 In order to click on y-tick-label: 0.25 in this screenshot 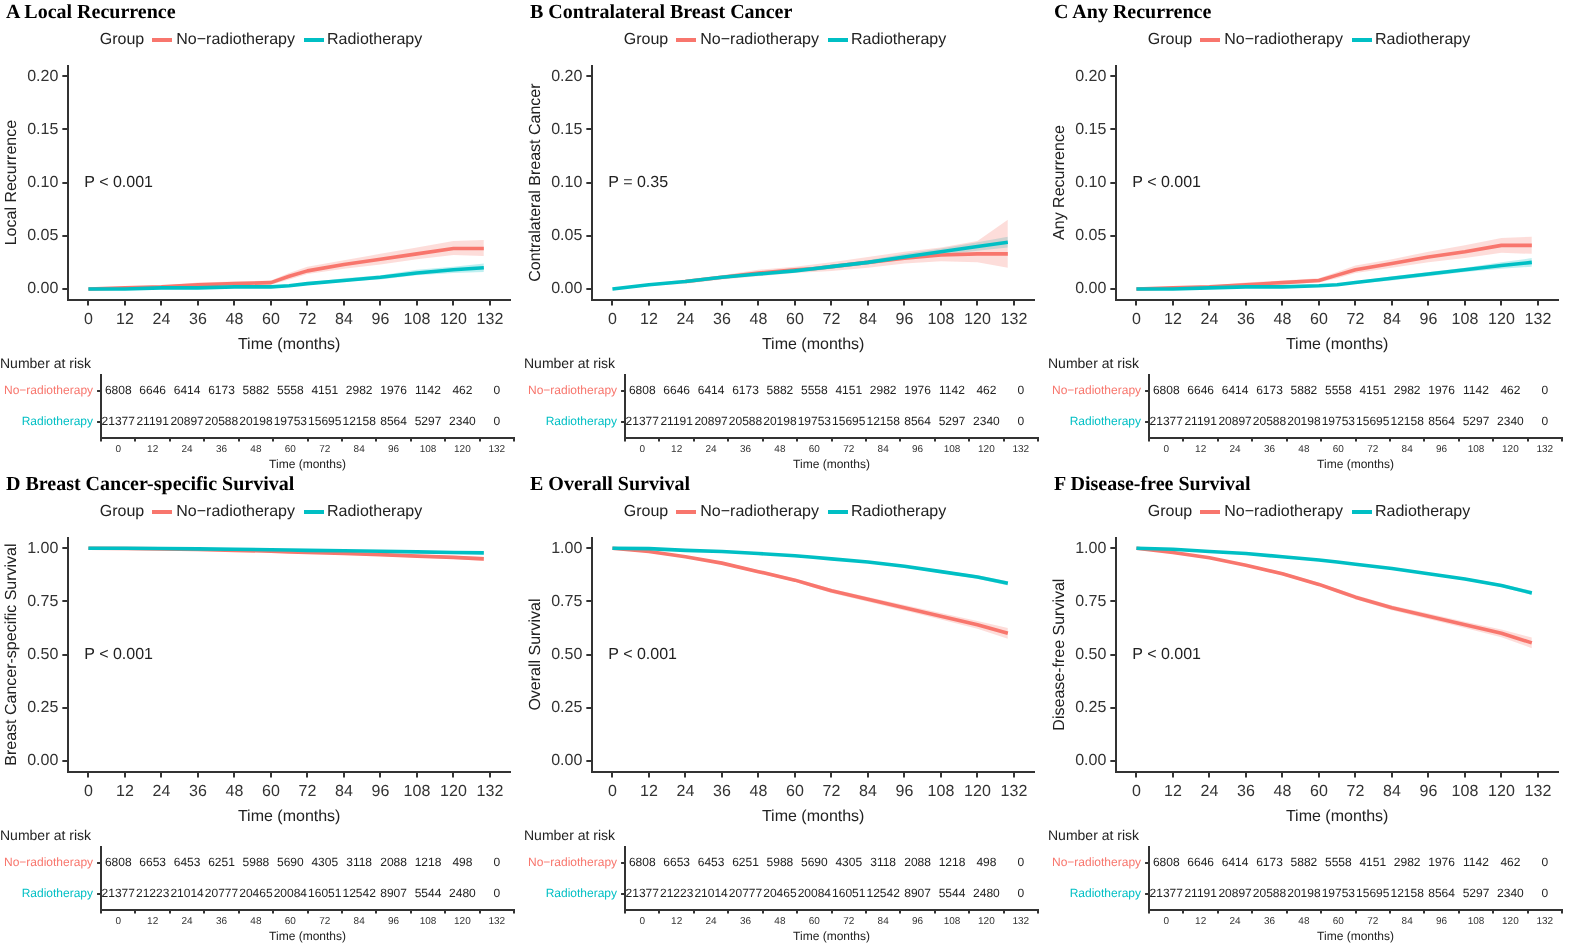, I will do `click(567, 707)`.